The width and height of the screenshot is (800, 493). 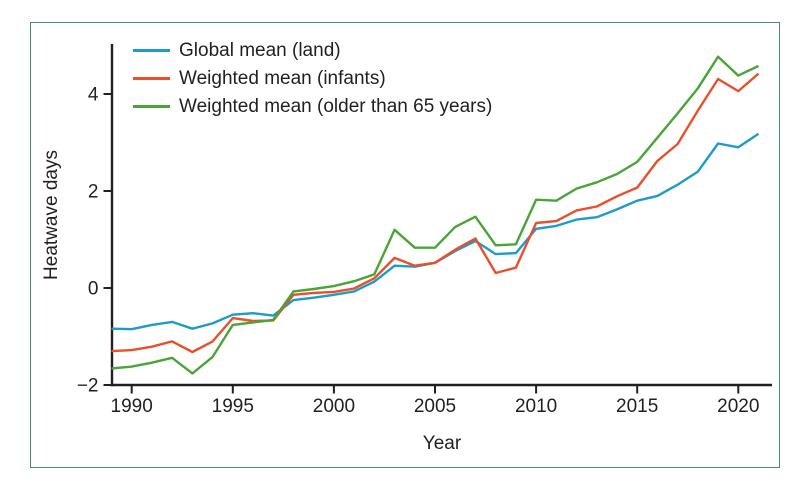 What do you see at coordinates (334, 406) in the screenshot?
I see `x-tick-label: 2000` at bounding box center [334, 406].